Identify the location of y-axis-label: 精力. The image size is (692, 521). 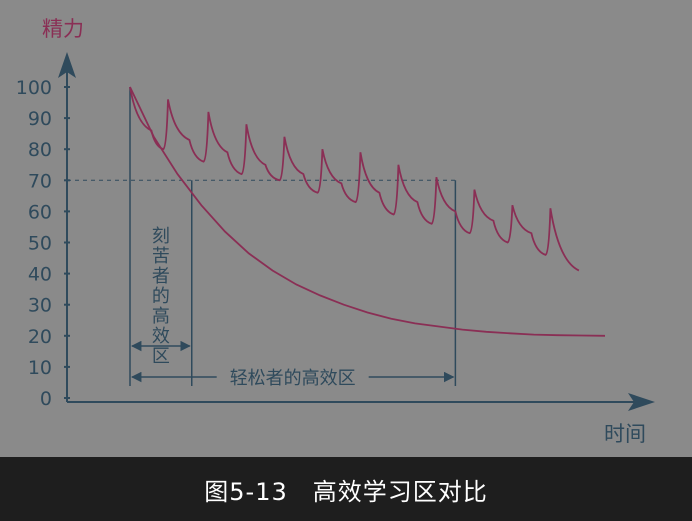
(63, 29).